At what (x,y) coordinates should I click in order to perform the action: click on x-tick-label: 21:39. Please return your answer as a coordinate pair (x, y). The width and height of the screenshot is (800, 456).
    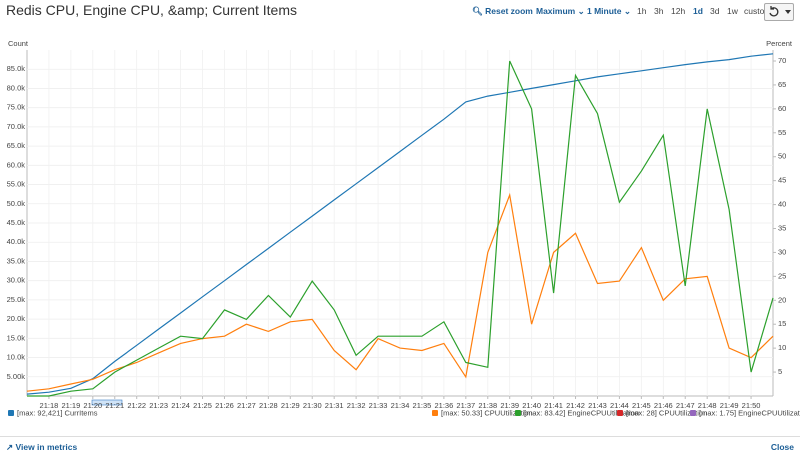
    Looking at the image, I should click on (509, 405).